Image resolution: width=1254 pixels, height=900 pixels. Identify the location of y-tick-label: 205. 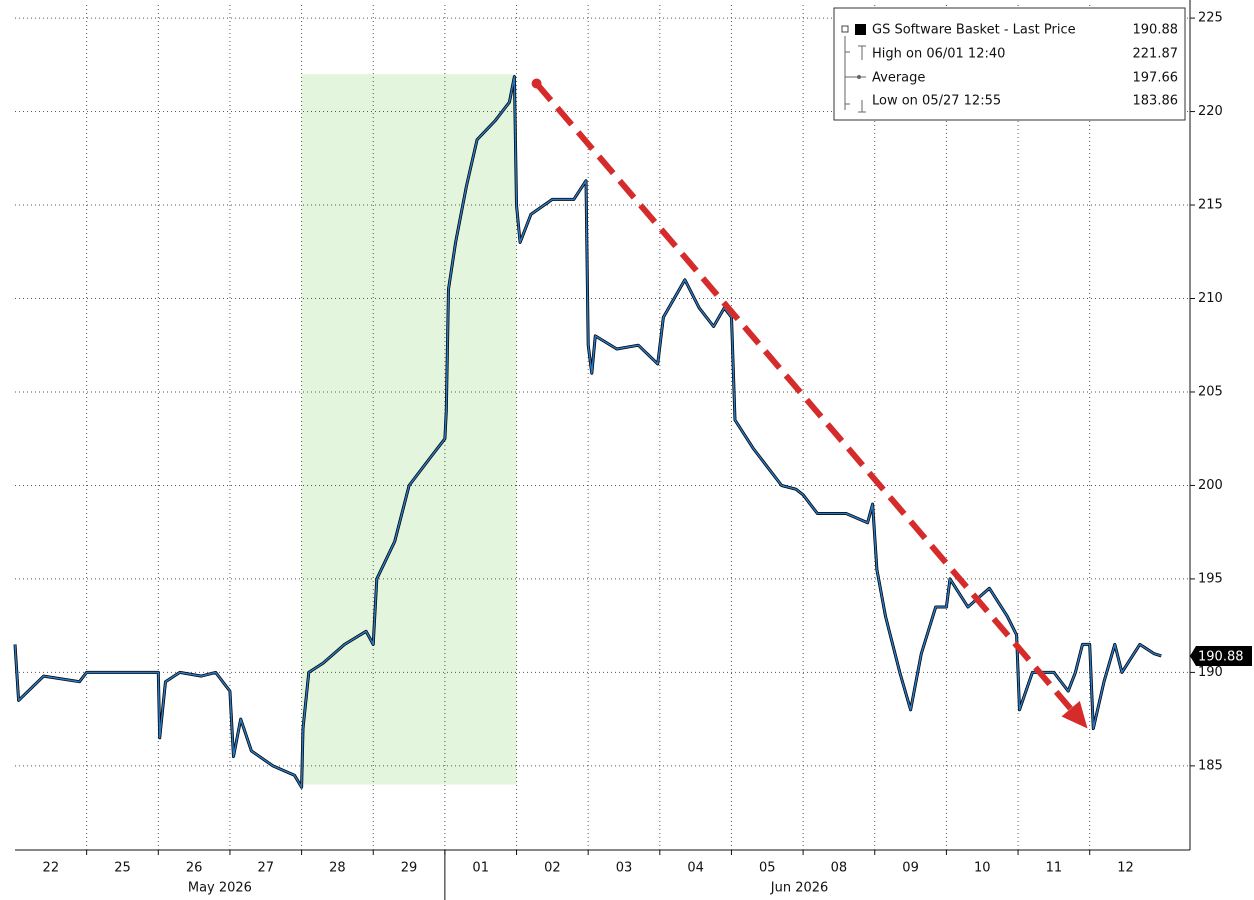
(1210, 391).